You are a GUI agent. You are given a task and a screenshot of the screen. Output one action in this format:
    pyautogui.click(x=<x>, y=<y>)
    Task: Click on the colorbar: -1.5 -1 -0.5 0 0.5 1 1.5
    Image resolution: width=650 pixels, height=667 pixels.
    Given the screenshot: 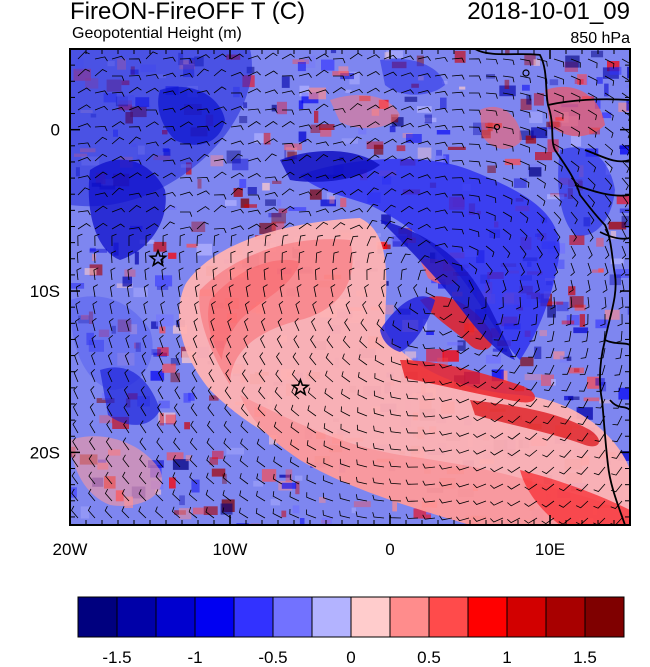 What is the action you would take?
    pyautogui.click(x=351, y=631)
    